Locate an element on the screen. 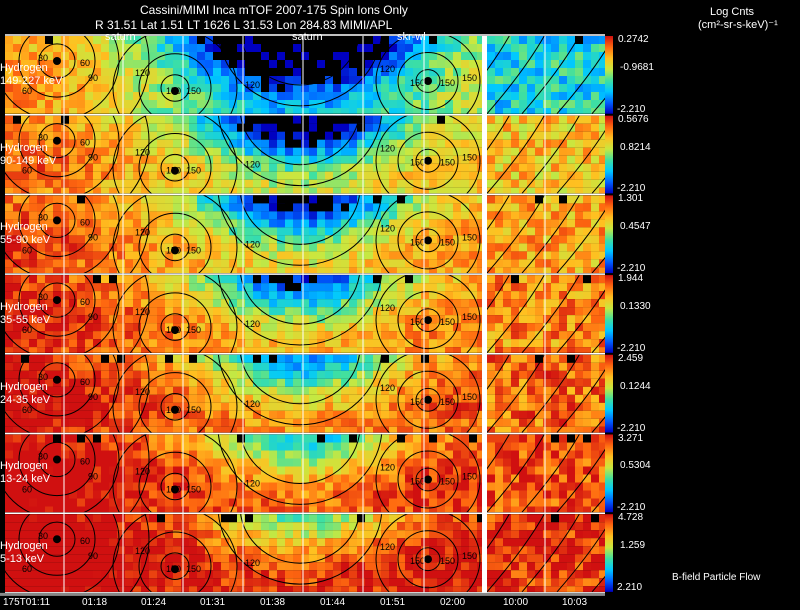 Image resolution: width=800 pixels, height=610 pixels. contour-label: 60 is located at coordinates (85, 143).